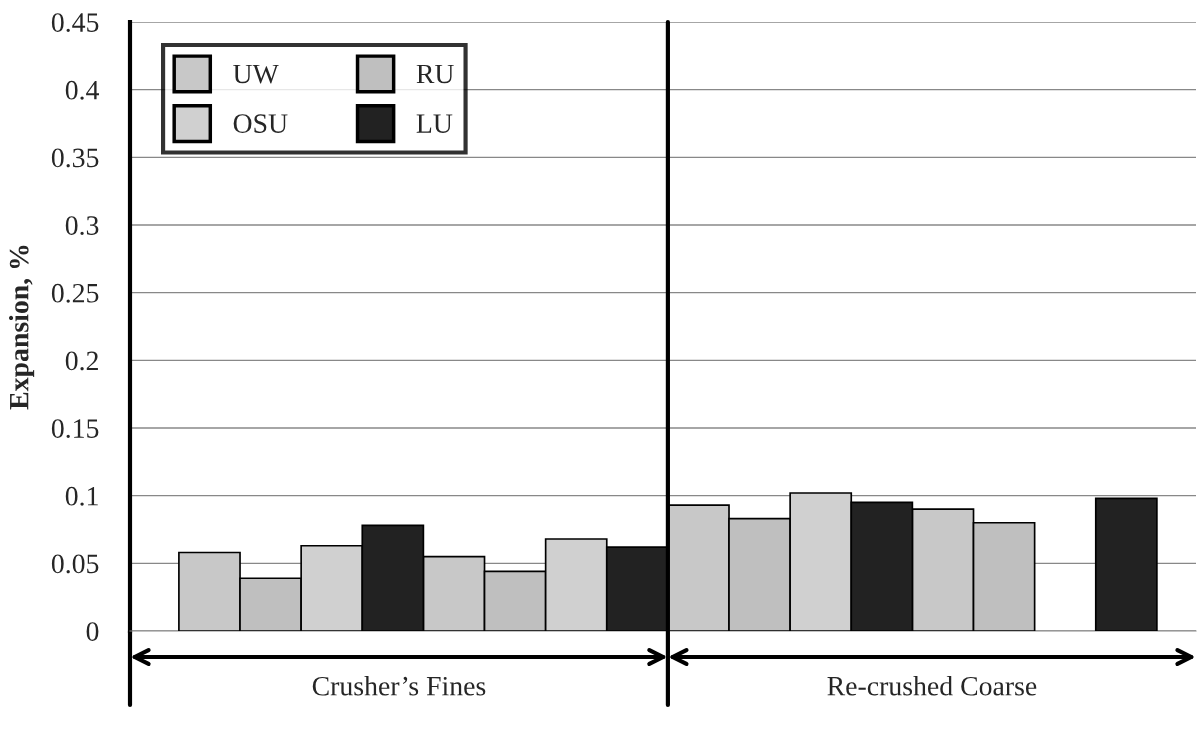 This screenshot has height=734, width=1198. Describe the element at coordinates (75, 23) in the screenshot. I see `y-tick-label: 0.45` at that location.